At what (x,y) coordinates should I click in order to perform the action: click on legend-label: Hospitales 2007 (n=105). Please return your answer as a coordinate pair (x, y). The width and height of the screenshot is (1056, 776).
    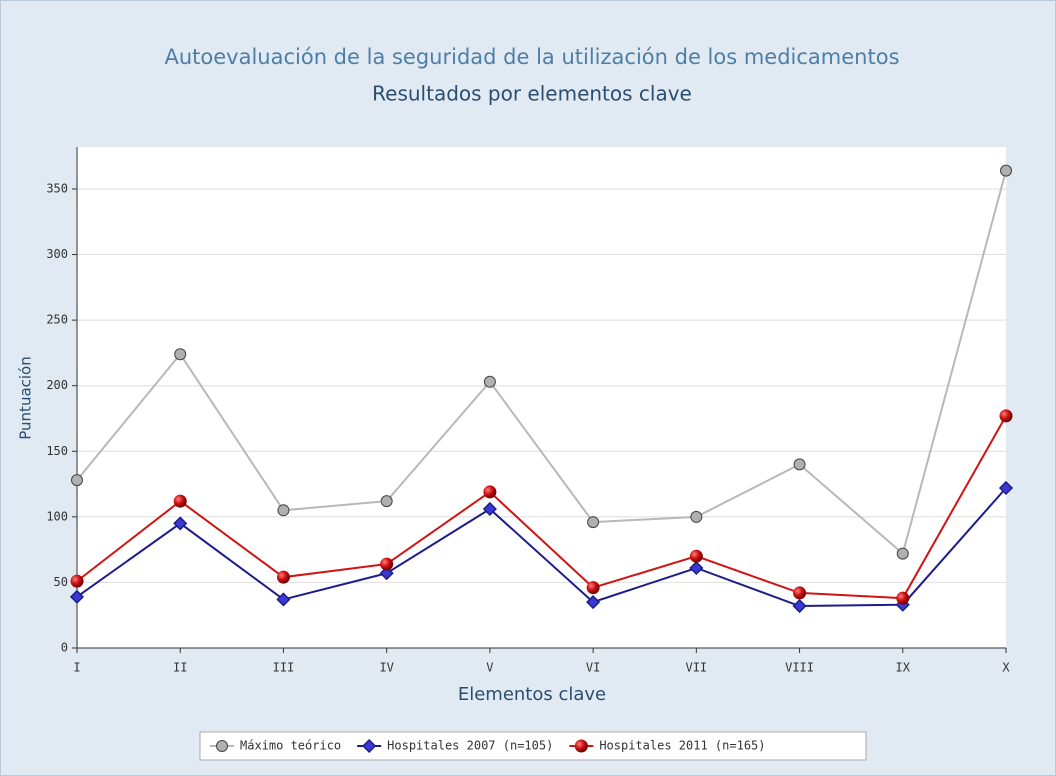
    Looking at the image, I should click on (470, 746).